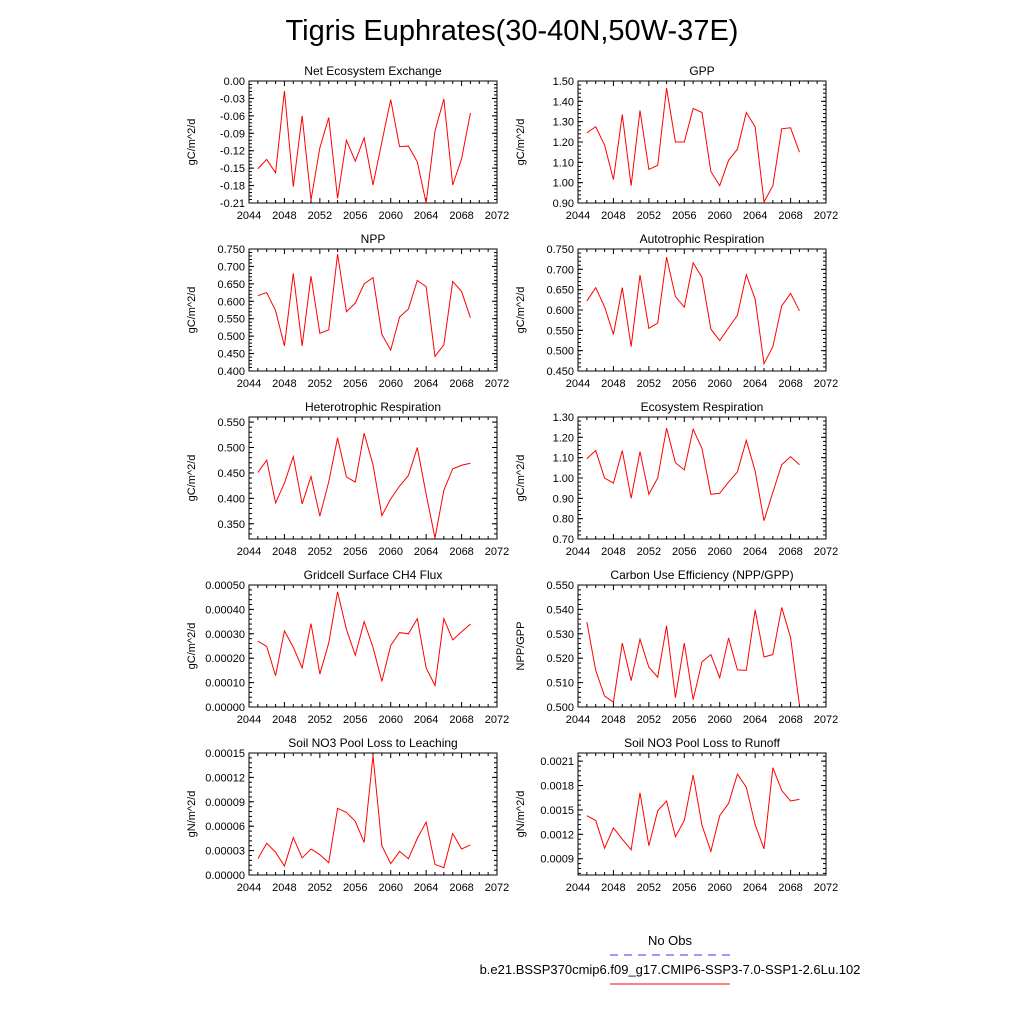 The height and width of the screenshot is (1024, 1024). Describe the element at coordinates (234, 82) in the screenshot. I see `y-tick-label: 0.00` at that location.